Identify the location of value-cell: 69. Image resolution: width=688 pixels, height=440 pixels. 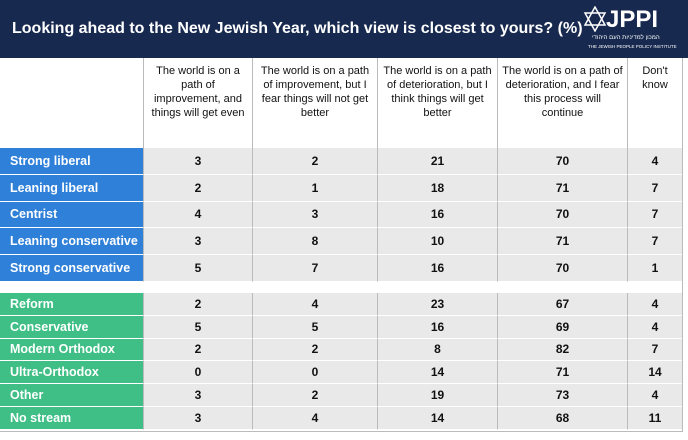
(562, 327).